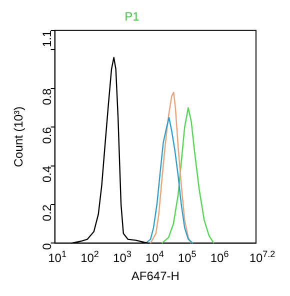 Image resolution: width=290 pixels, height=296 pixels. I want to click on chart-title: P1, so click(132, 17).